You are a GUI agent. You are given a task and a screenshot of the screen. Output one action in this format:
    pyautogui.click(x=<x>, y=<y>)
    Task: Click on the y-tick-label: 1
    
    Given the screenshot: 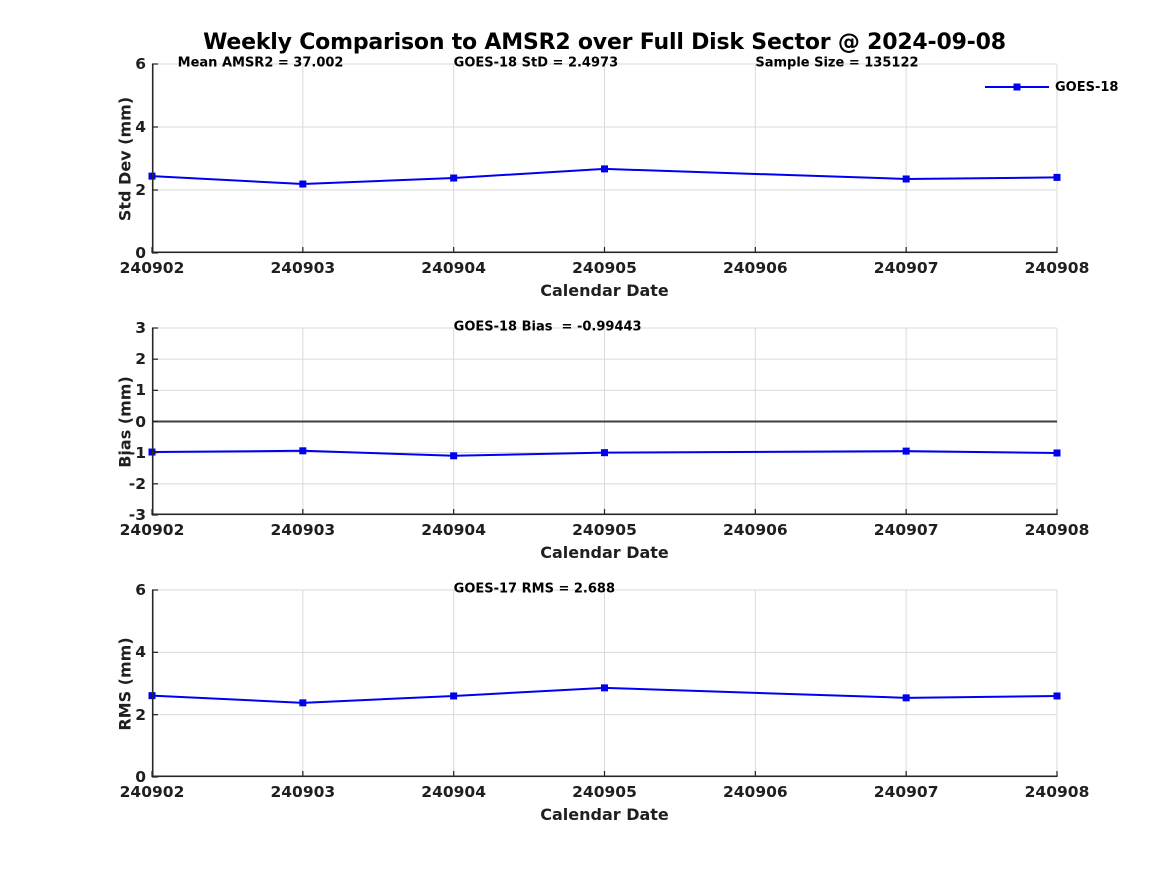 What is the action you would take?
    pyautogui.click(x=140, y=390)
    